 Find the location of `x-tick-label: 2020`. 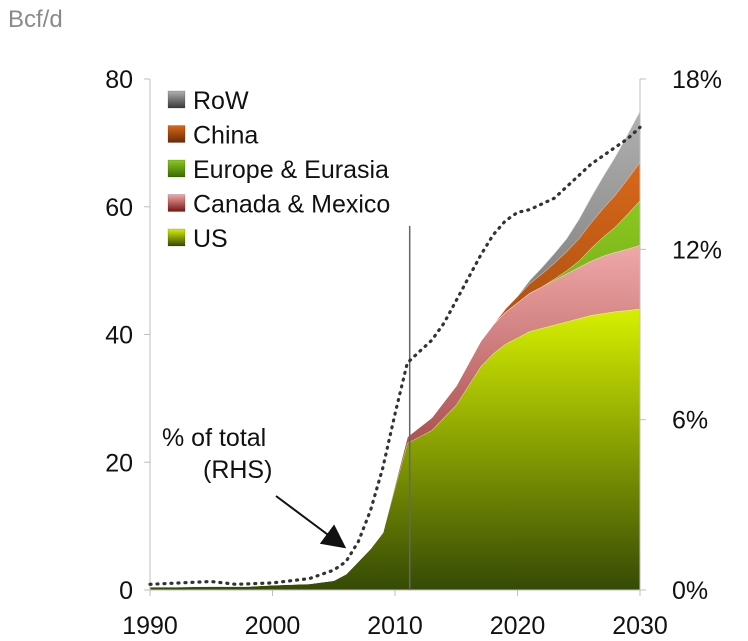

x-tick-label: 2020 is located at coordinates (518, 626).